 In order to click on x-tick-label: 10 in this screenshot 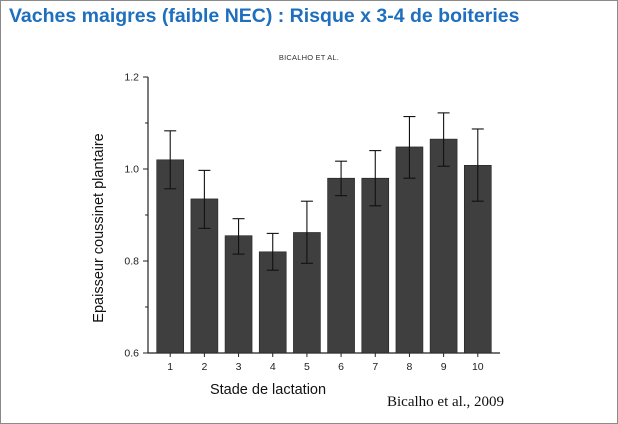, I will do `click(478, 367)`.